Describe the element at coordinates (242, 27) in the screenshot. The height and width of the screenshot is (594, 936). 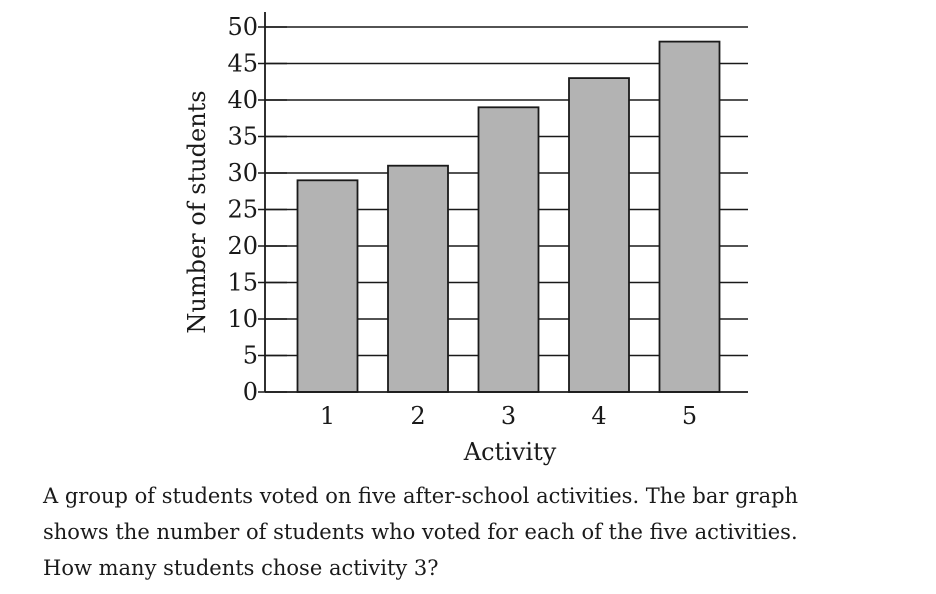
I see `y-tick-label: 50` at that location.